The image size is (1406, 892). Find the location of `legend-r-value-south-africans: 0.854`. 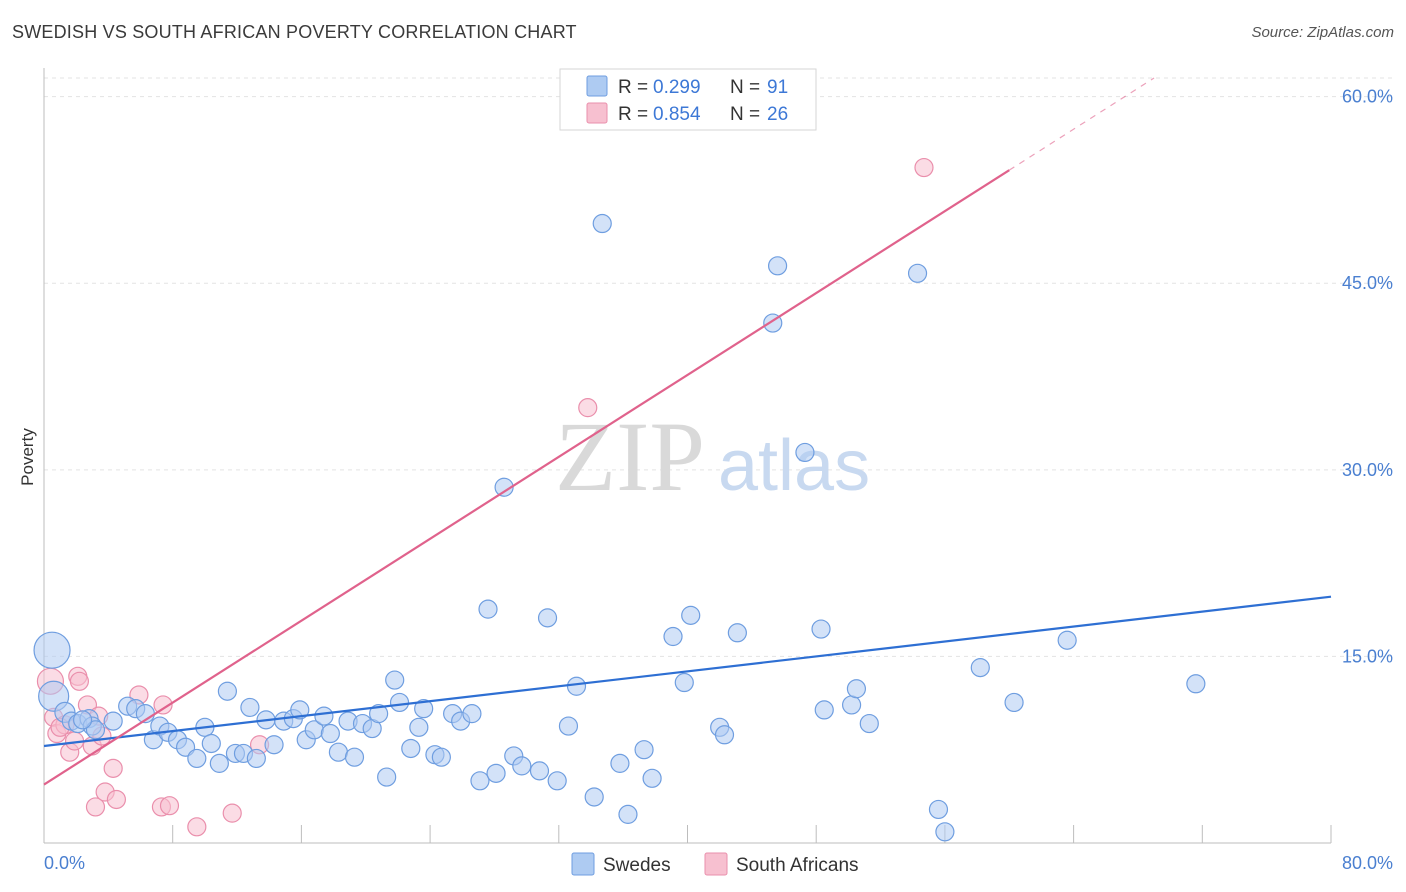

legend-r-value-south-africans: 0.854 is located at coordinates (677, 114).